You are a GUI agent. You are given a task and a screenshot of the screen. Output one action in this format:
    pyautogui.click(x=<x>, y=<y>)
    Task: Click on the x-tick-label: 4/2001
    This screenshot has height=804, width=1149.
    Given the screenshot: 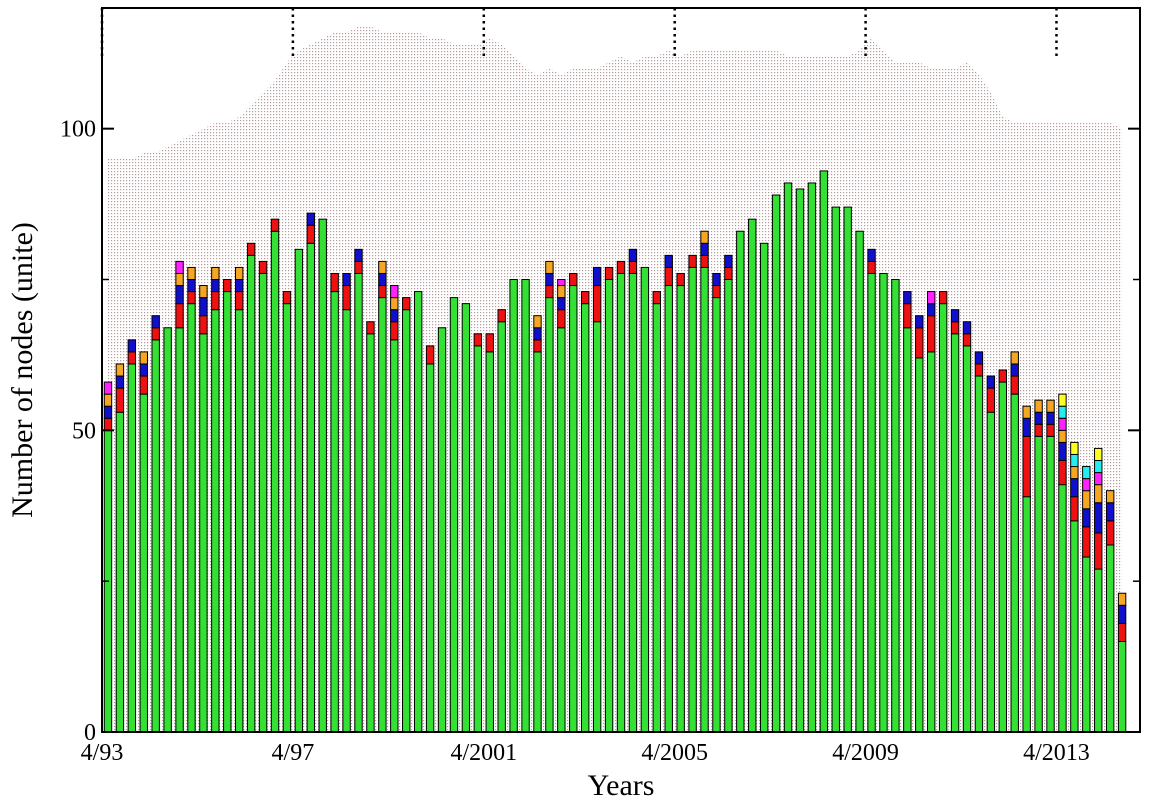 What is the action you would take?
    pyautogui.click(x=483, y=753)
    